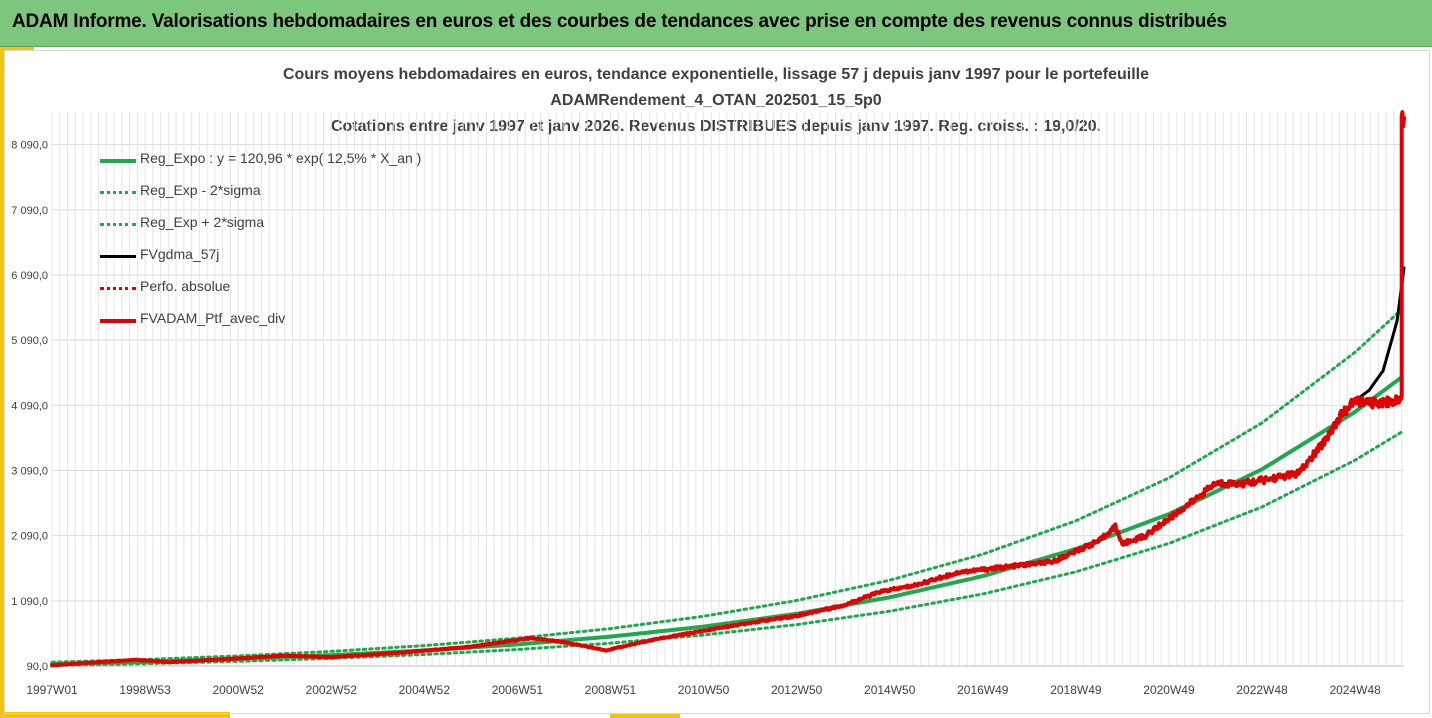 This screenshot has height=718, width=1432. Describe the element at coordinates (238, 690) in the screenshot. I see `x-tick-label: 2000W52` at that location.